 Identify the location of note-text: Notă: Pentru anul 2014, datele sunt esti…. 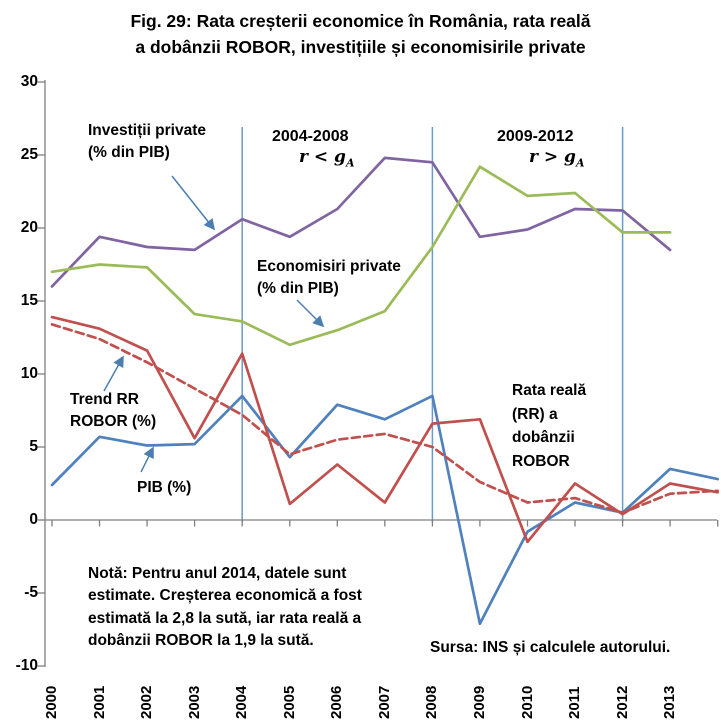
(225, 608).